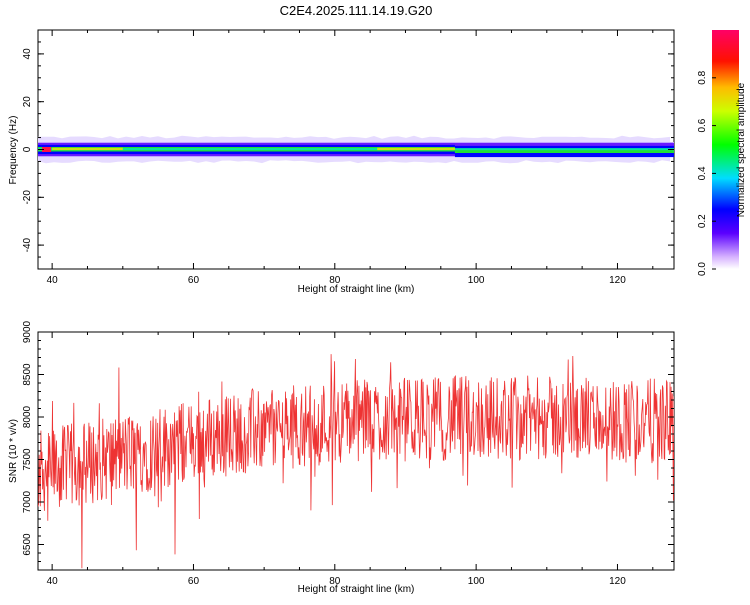  Describe the element at coordinates (27, 149) in the screenshot. I see `heatmap-y-tick-label: 0` at that location.